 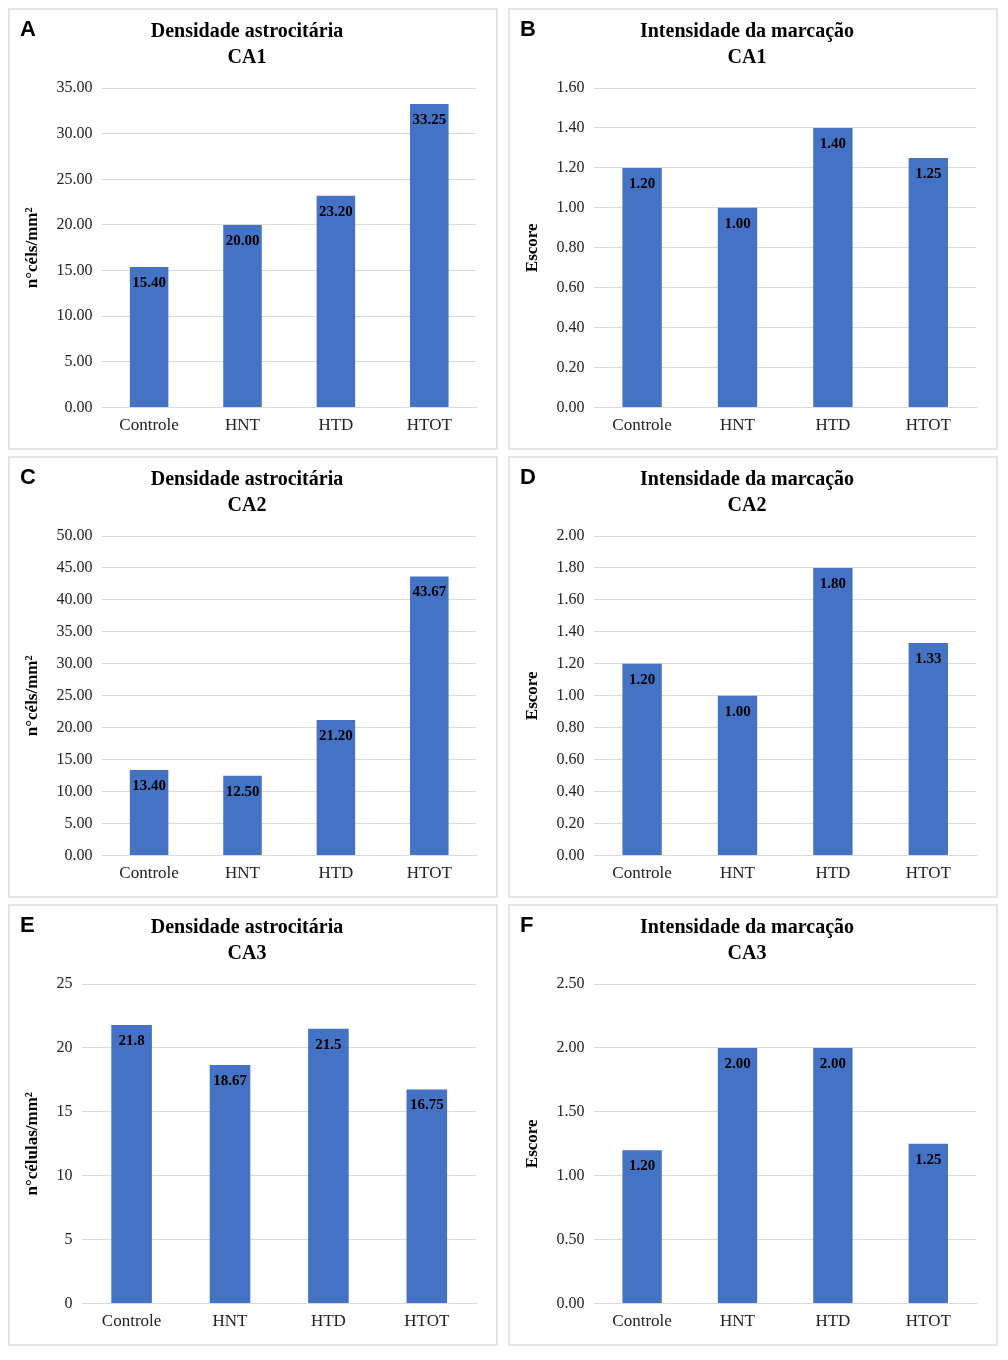 What do you see at coordinates (242, 790) in the screenshot?
I see `data-label: 12.50` at bounding box center [242, 790].